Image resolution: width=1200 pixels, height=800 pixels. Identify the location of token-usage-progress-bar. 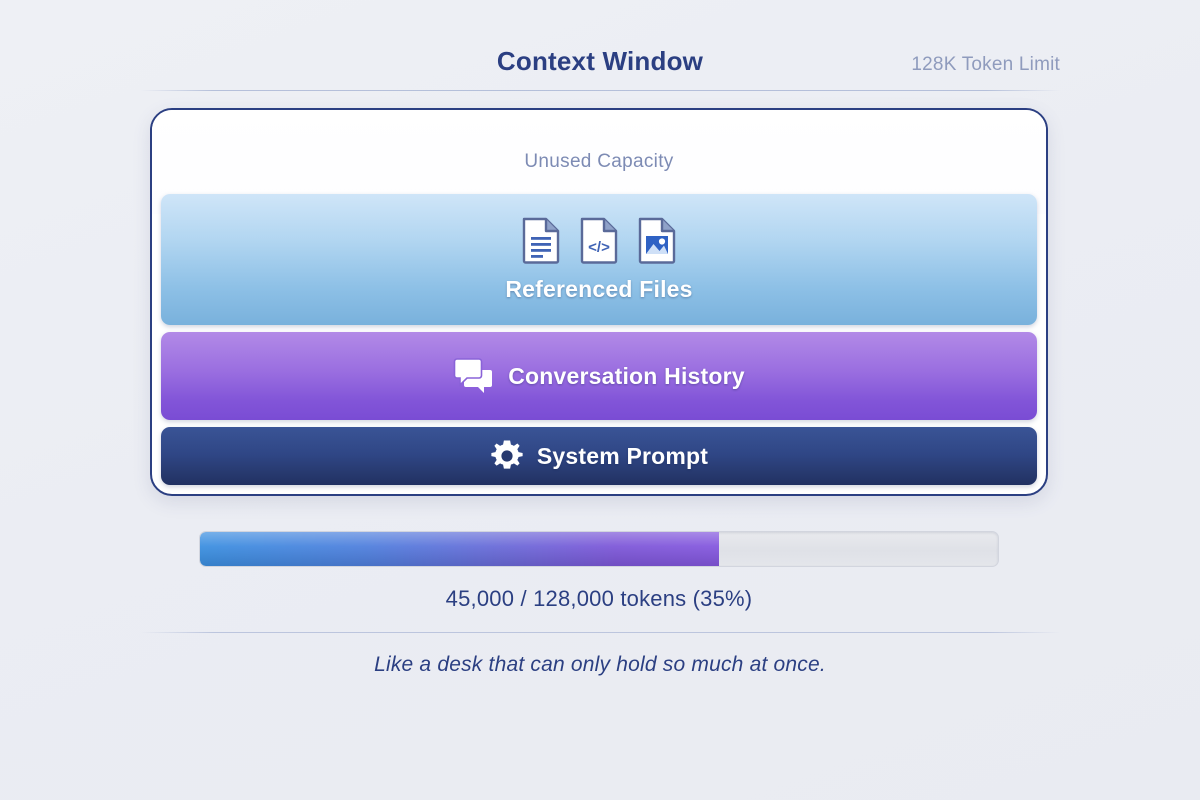
(599, 549).